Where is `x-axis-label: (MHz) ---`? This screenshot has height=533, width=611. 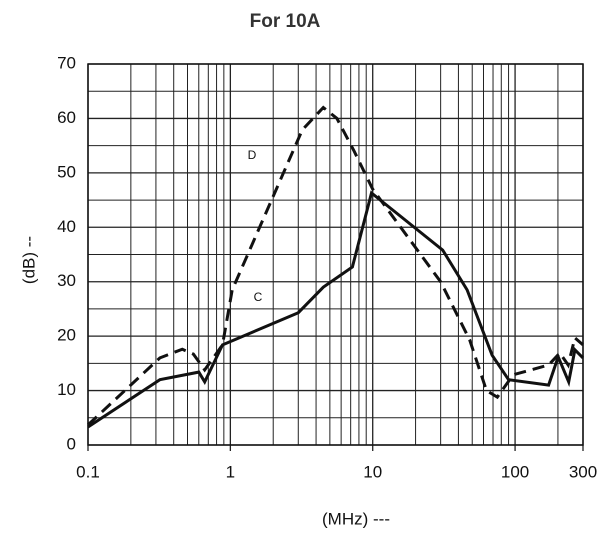
x-axis-label: (MHz) --- is located at coordinates (356, 518).